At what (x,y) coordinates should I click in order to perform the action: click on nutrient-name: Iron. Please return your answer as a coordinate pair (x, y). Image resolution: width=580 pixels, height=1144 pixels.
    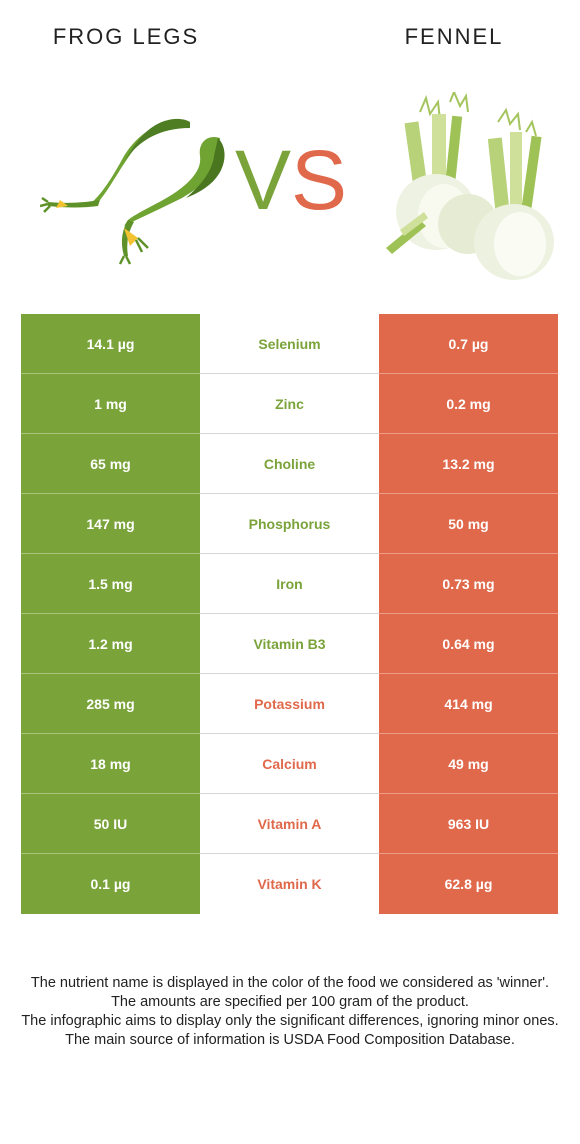
    Looking at the image, I should click on (289, 584).